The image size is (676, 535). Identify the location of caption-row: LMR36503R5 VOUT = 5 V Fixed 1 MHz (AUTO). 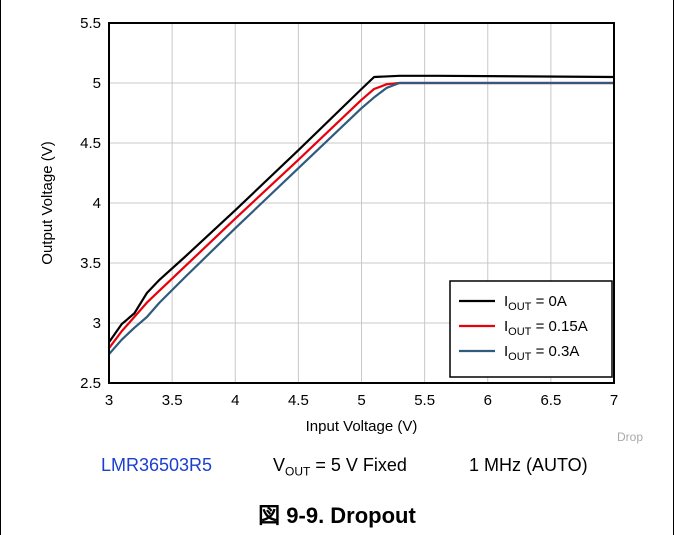
(337, 469).